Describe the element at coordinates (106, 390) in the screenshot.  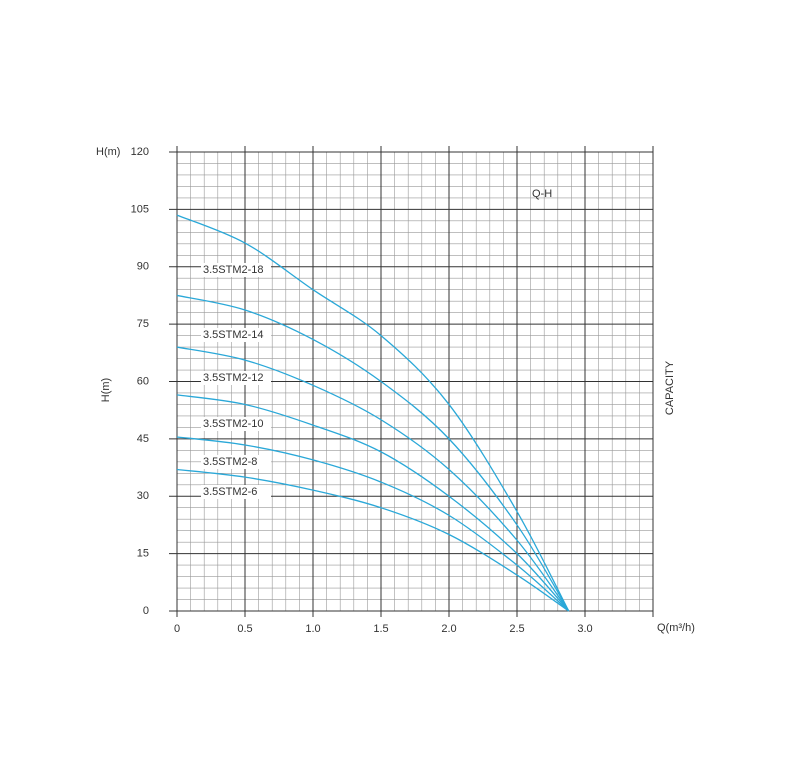
I see `y-axis-label: H(m)` at that location.